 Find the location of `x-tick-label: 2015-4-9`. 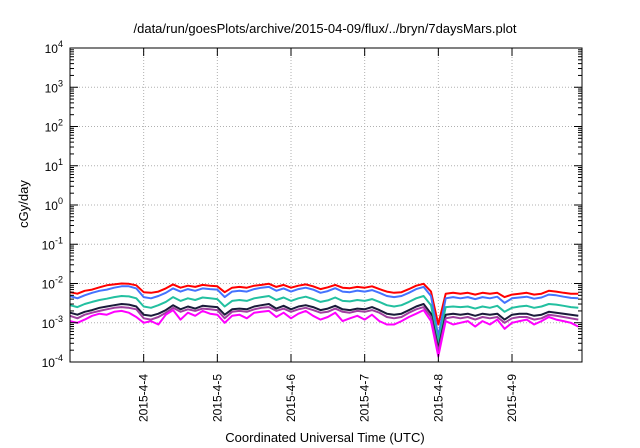

x-tick-label: 2015-4-9 is located at coordinates (512, 398).